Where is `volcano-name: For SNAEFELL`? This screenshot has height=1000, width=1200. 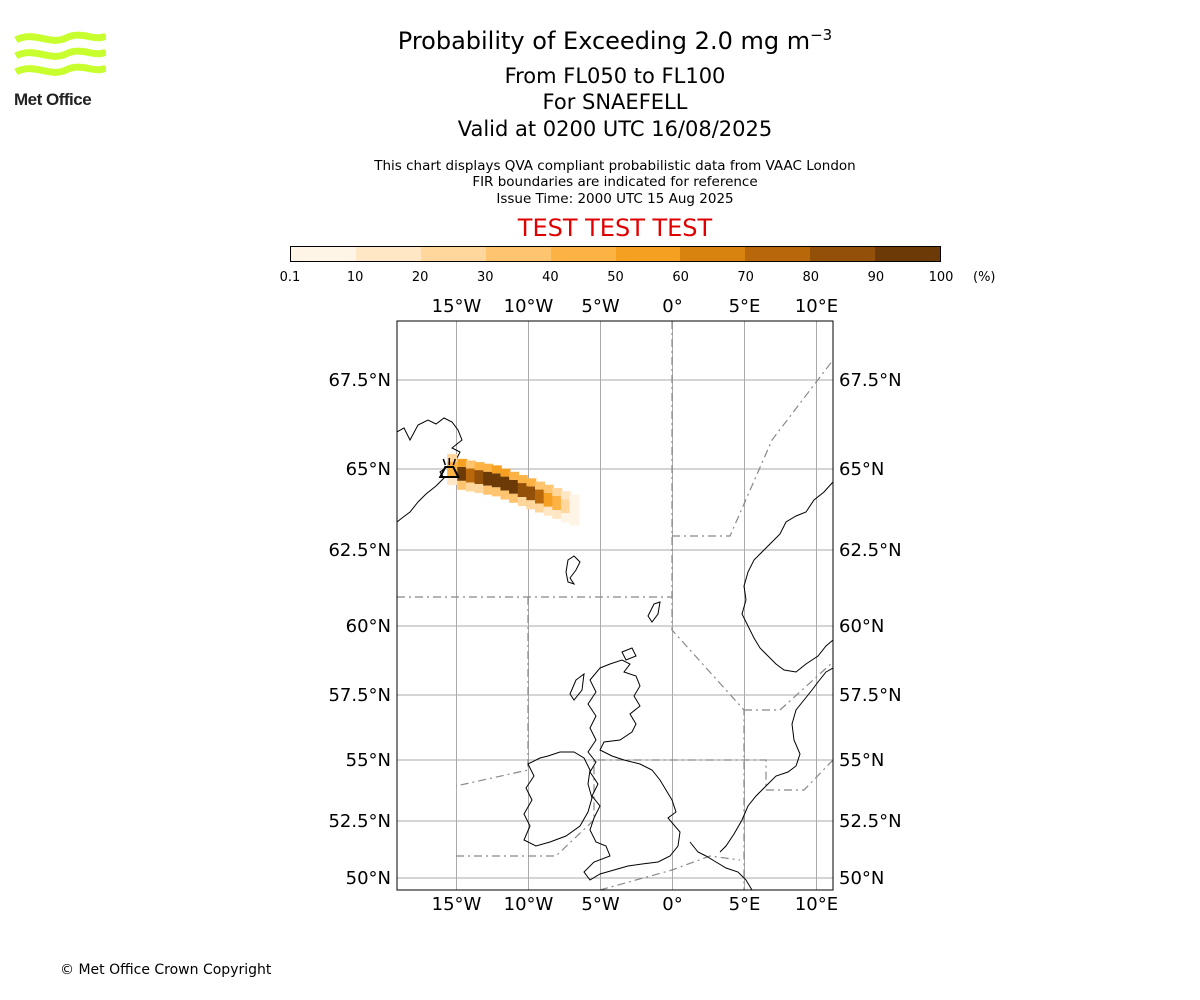
volcano-name: For SNAEFELL is located at coordinates (615, 102).